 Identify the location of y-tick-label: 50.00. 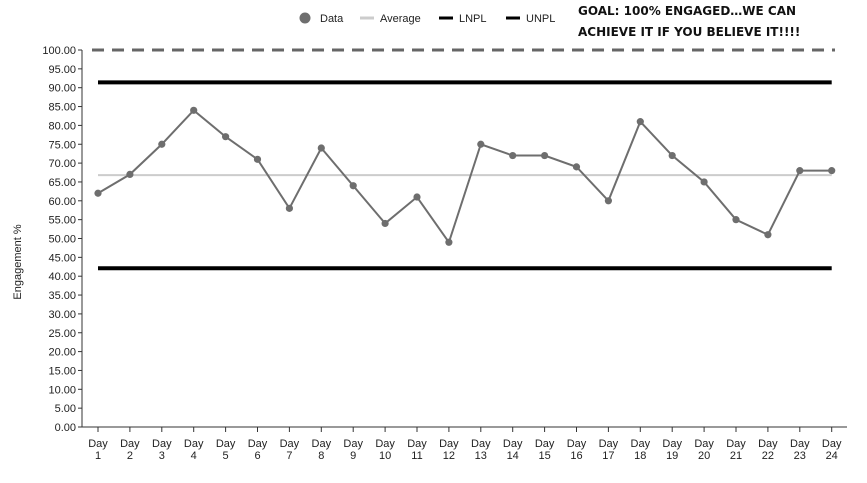
(62, 240).